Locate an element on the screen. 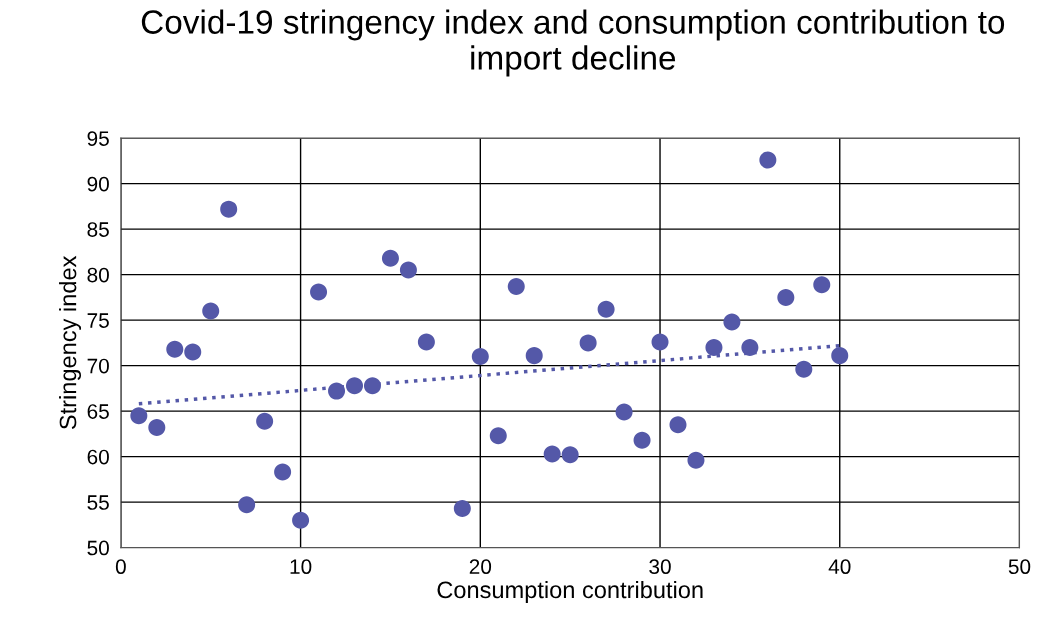  y-axis-title: Stringency index is located at coordinates (70, 342).